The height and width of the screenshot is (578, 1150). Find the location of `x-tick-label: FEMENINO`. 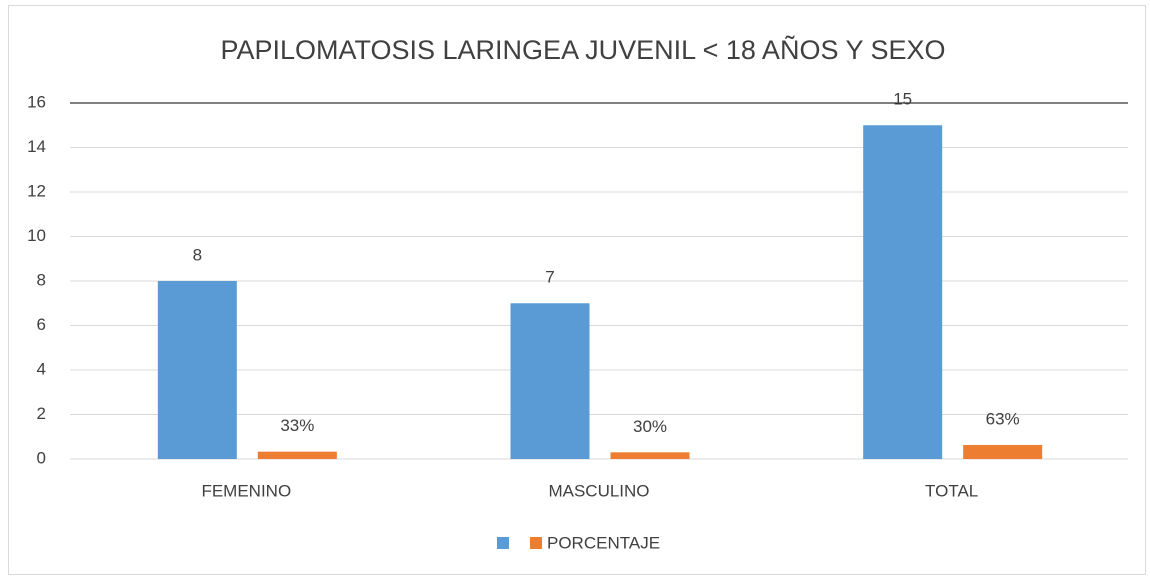

x-tick-label: FEMENINO is located at coordinates (246, 490).